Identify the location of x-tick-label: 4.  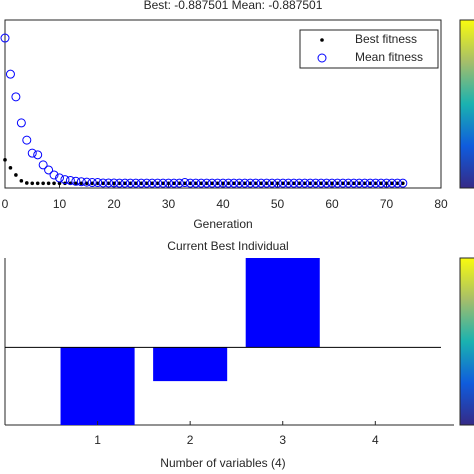
(375, 440).